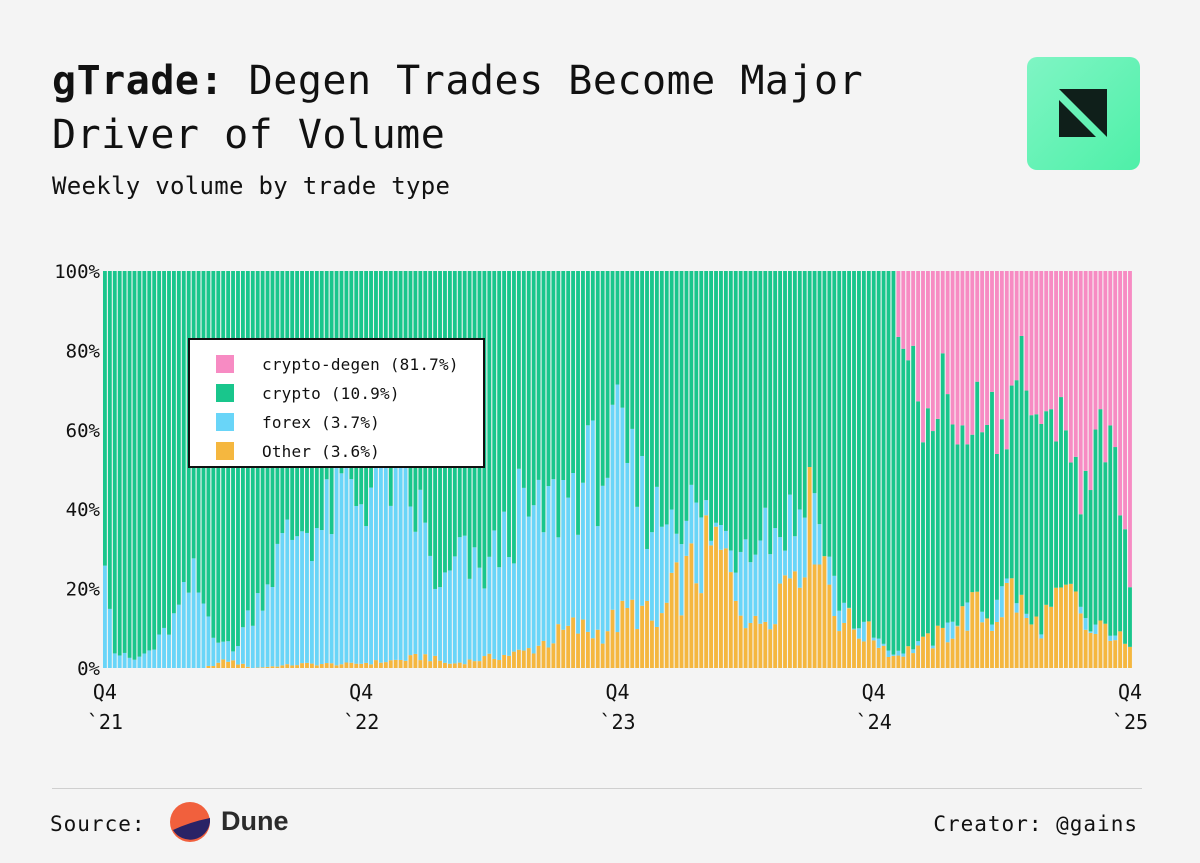 The width and height of the screenshot is (1200, 863). What do you see at coordinates (88, 669) in the screenshot?
I see `y-tick-label: 0%` at bounding box center [88, 669].